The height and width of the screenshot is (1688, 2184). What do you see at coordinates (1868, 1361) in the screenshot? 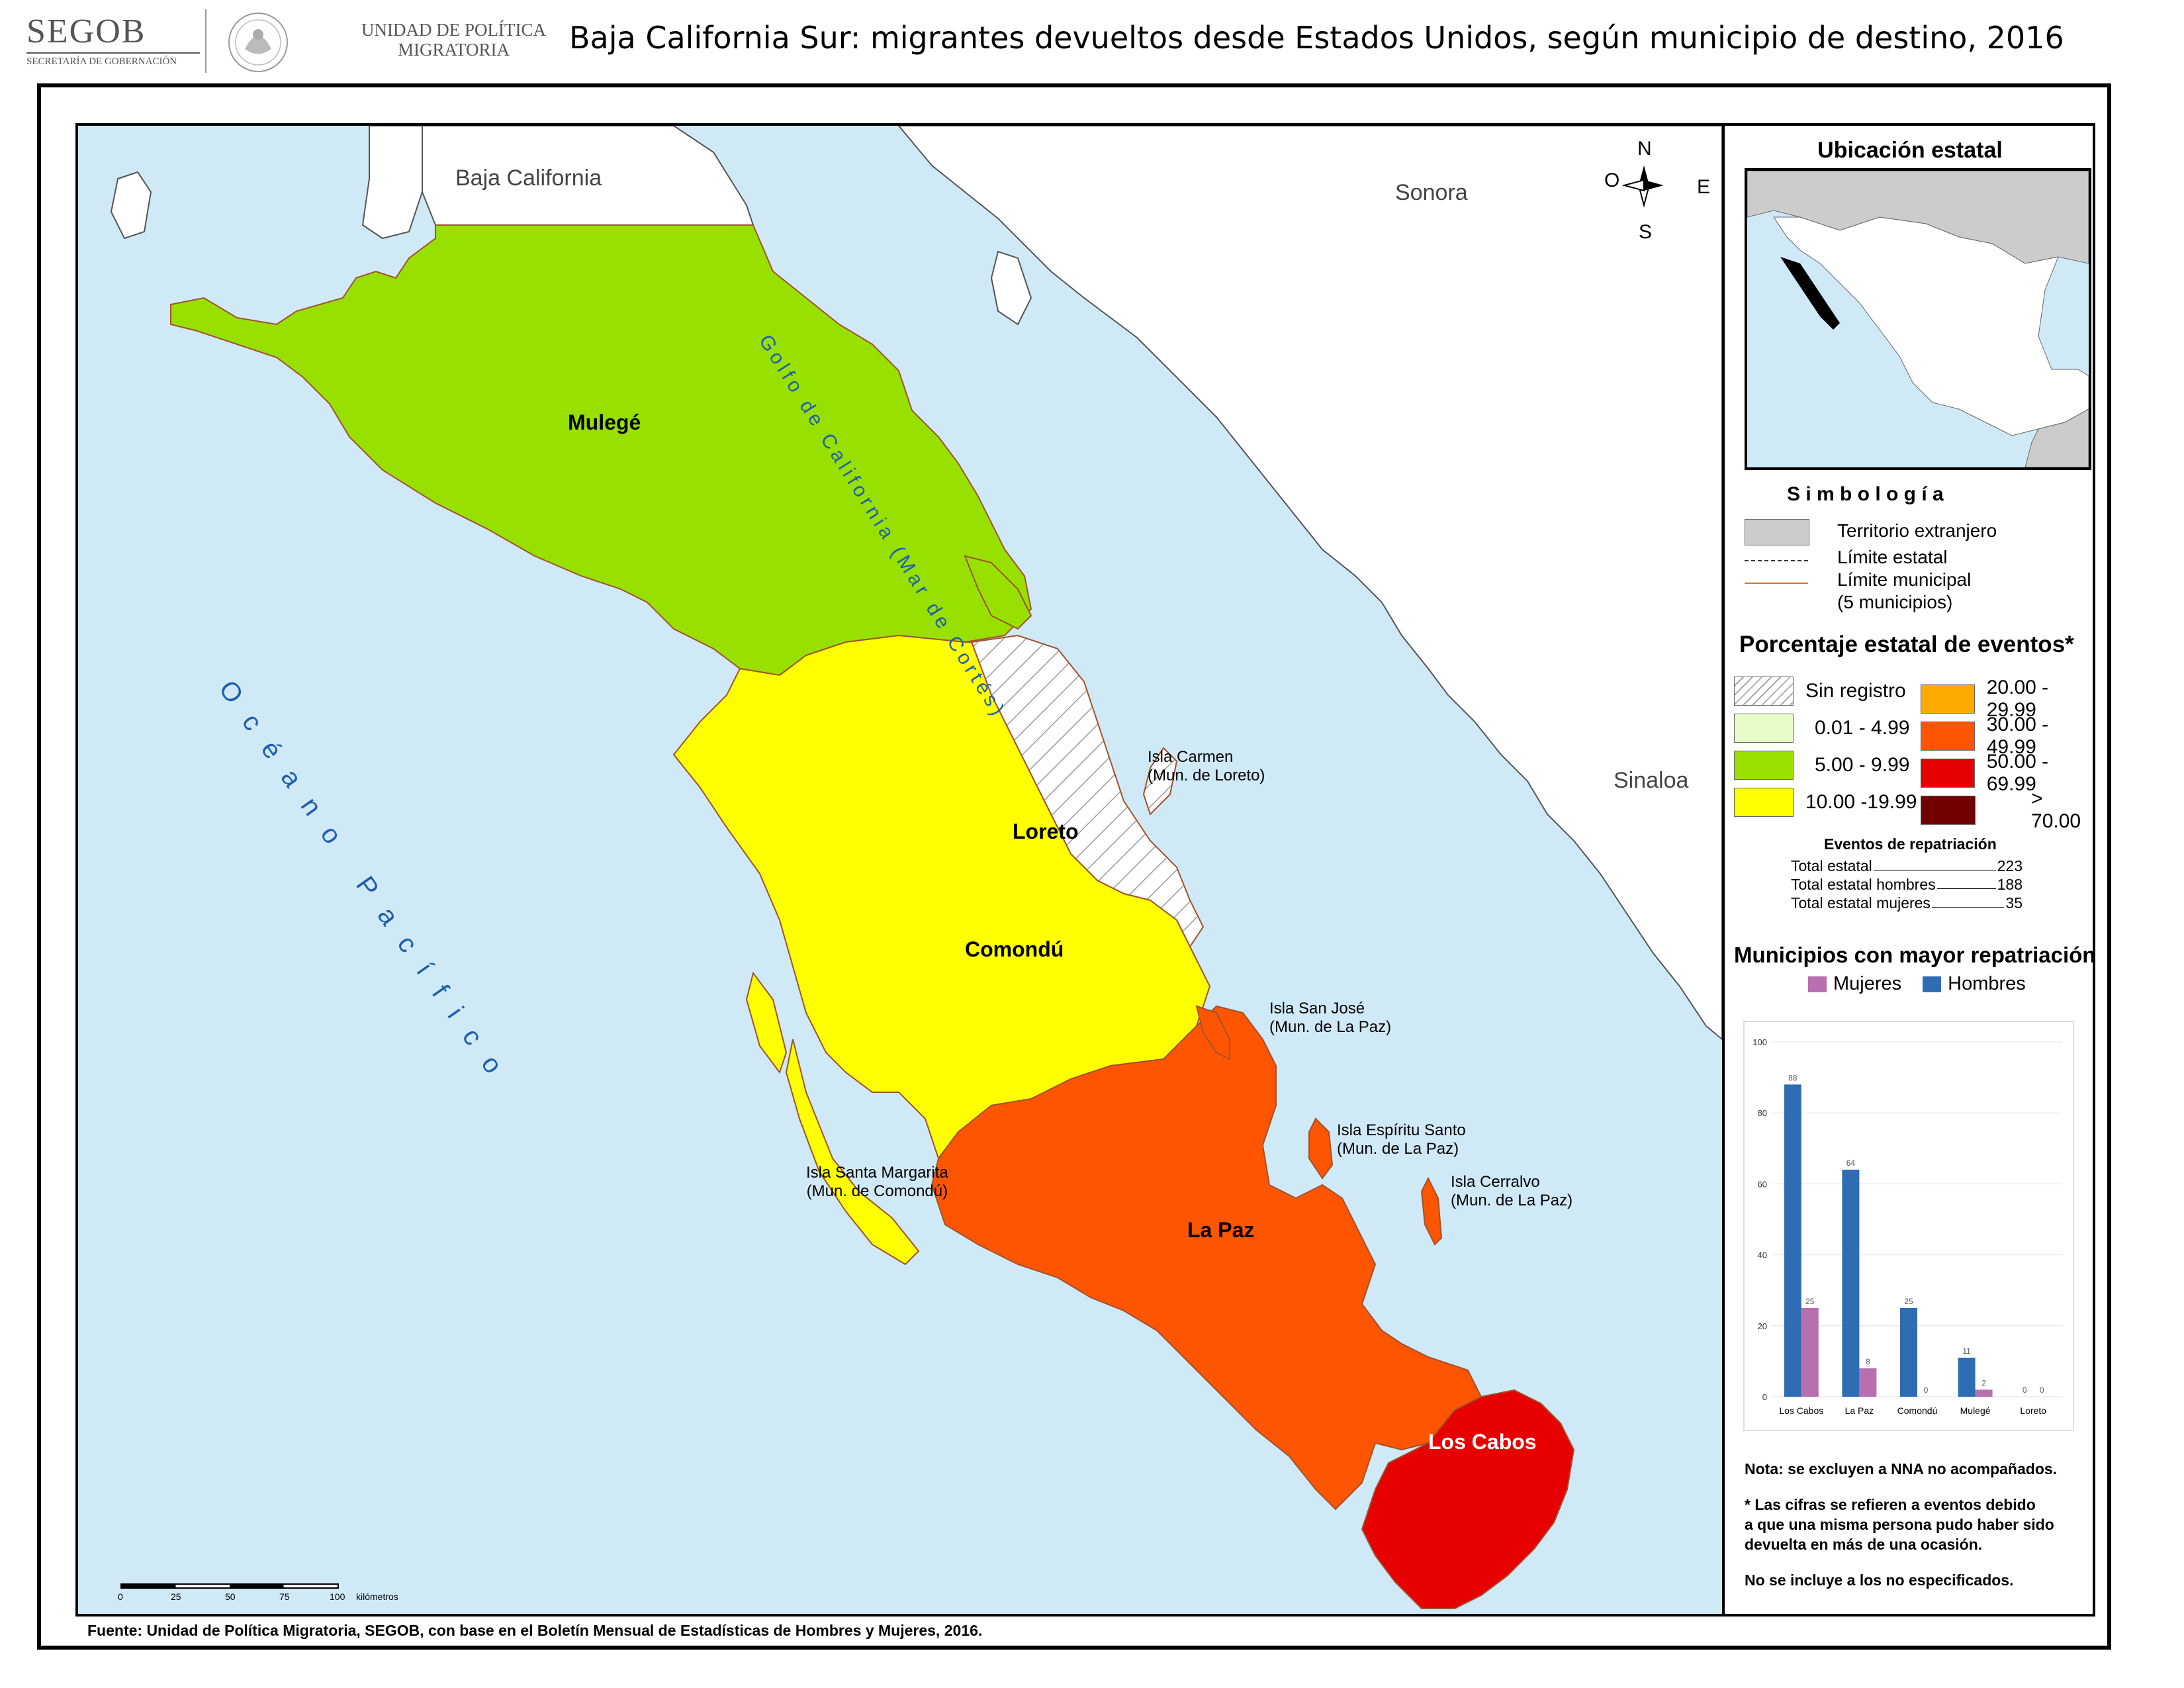
I see `bar-value-label: 8` at bounding box center [1868, 1361].